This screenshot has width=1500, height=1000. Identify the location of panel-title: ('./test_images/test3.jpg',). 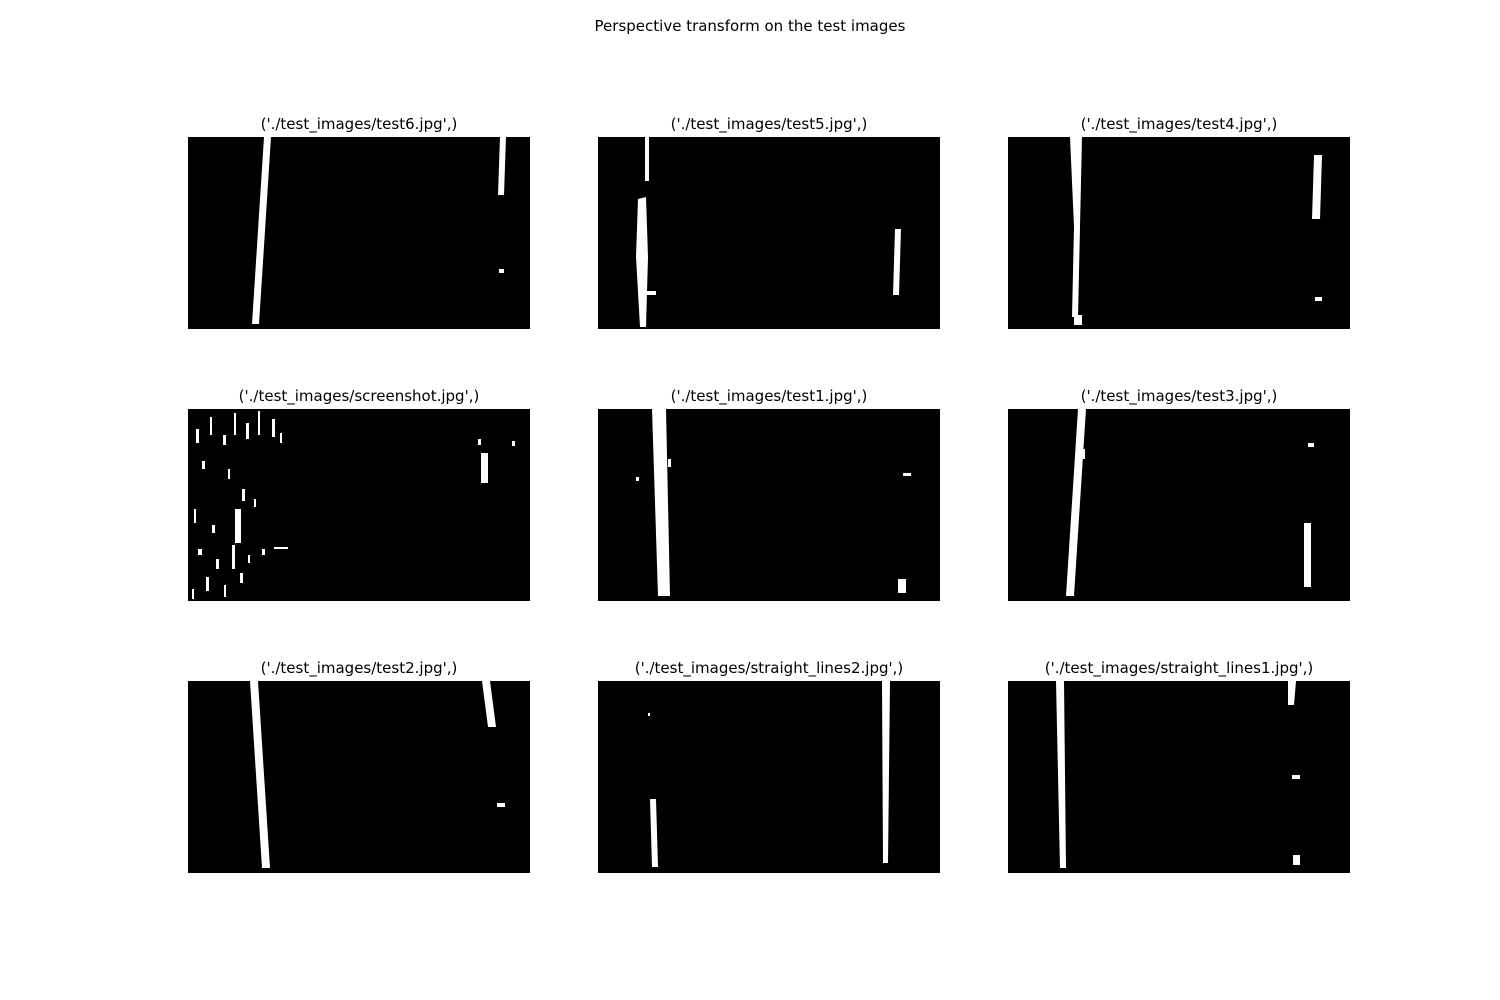
(1179, 396).